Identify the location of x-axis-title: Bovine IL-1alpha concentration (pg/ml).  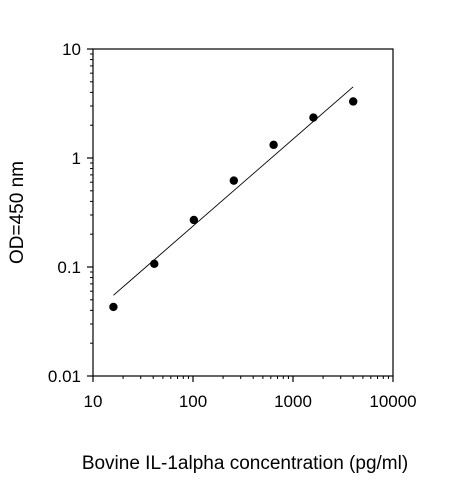
(245, 463).